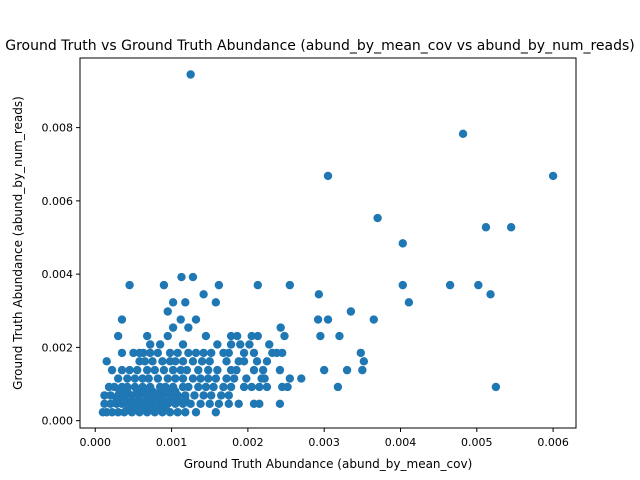  What do you see at coordinates (58, 274) in the screenshot?
I see `y-tick-label: 0.004` at bounding box center [58, 274].